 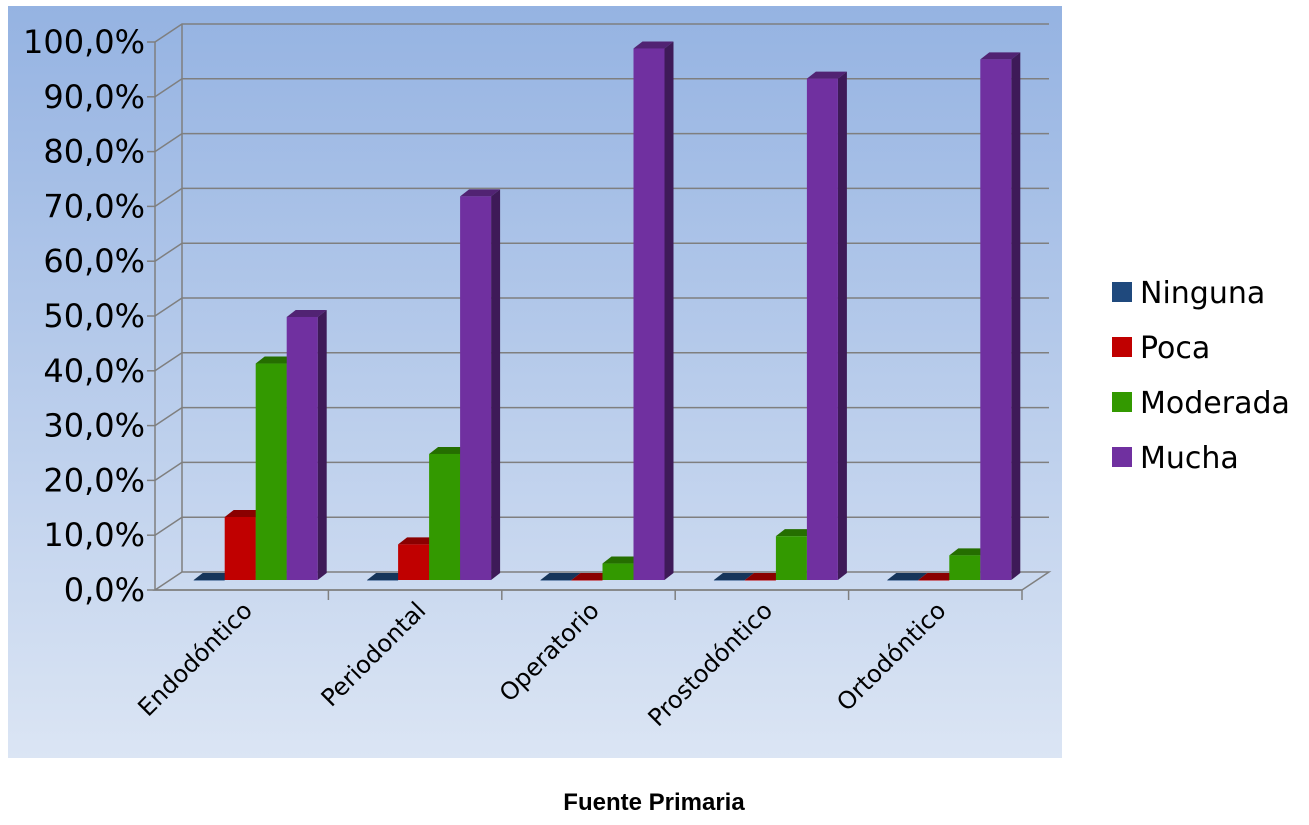 I want to click on y-tick-label: 70,0%, so click(x=94, y=206).